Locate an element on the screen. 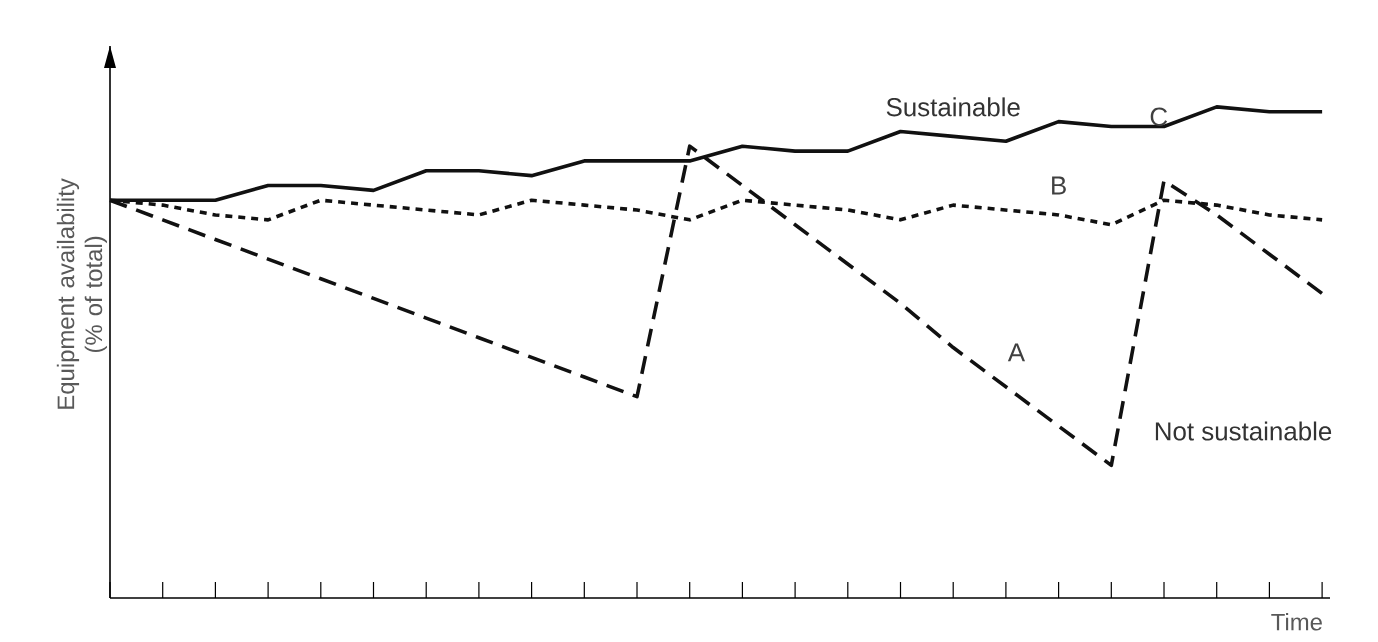 This screenshot has height=642, width=1378. y-axis-title: Equipment availability (% of total) is located at coordinates (81, 293).